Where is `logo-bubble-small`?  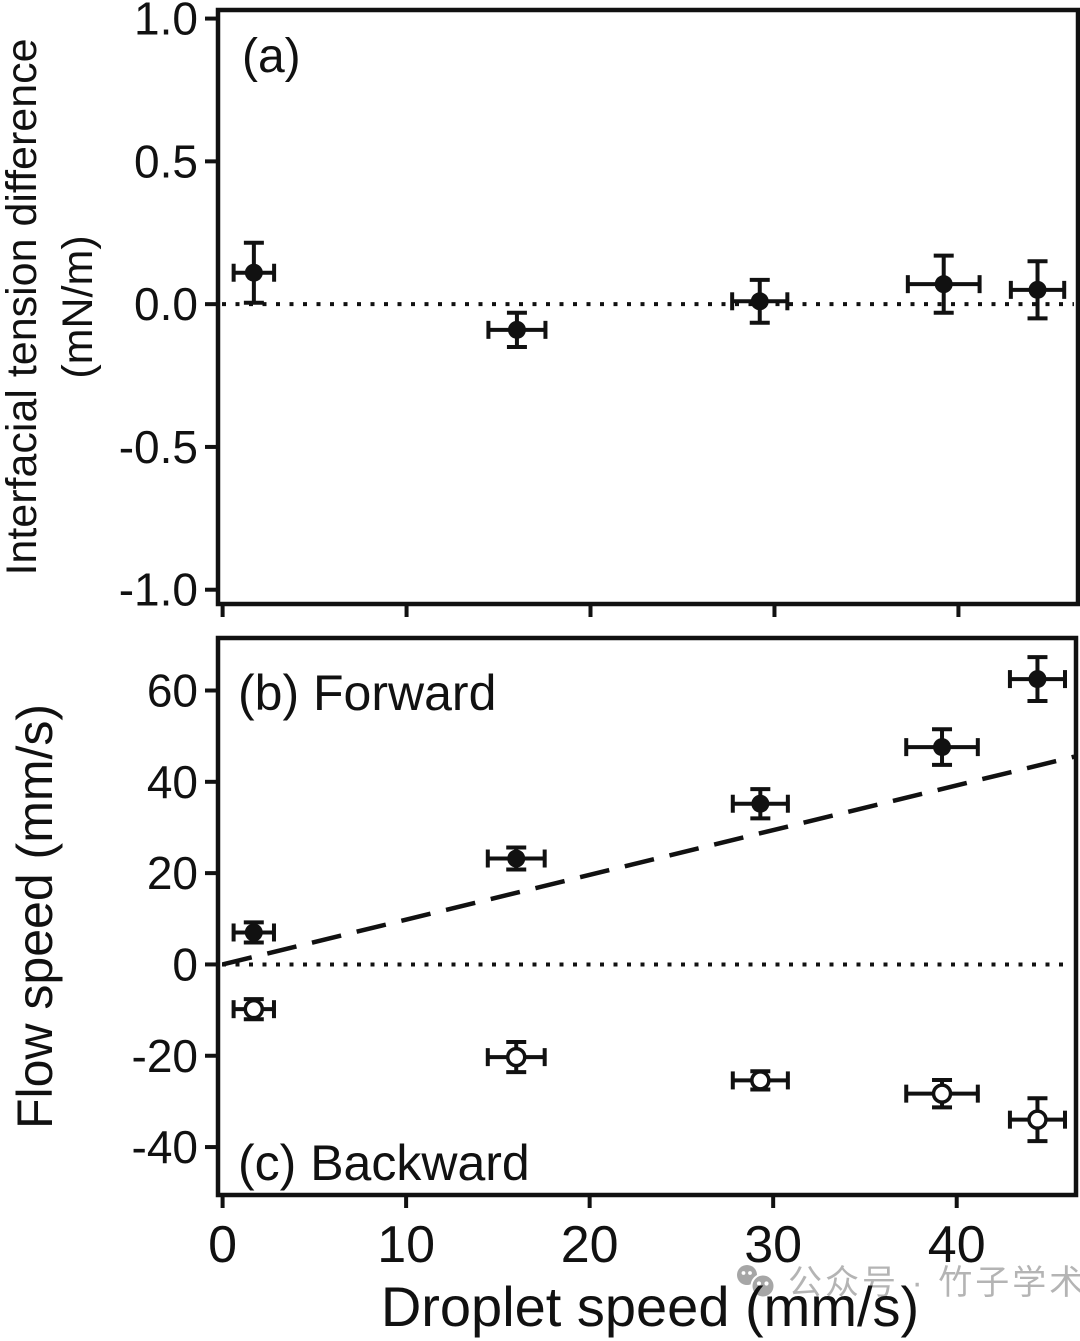
logo-bubble-small is located at coordinates (747, 1275).